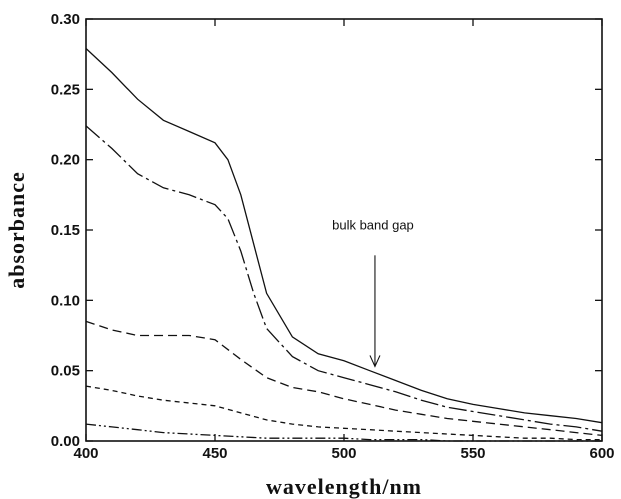 This screenshot has height=499, width=621. I want to click on y-tick-label: 0.00, so click(65, 441).